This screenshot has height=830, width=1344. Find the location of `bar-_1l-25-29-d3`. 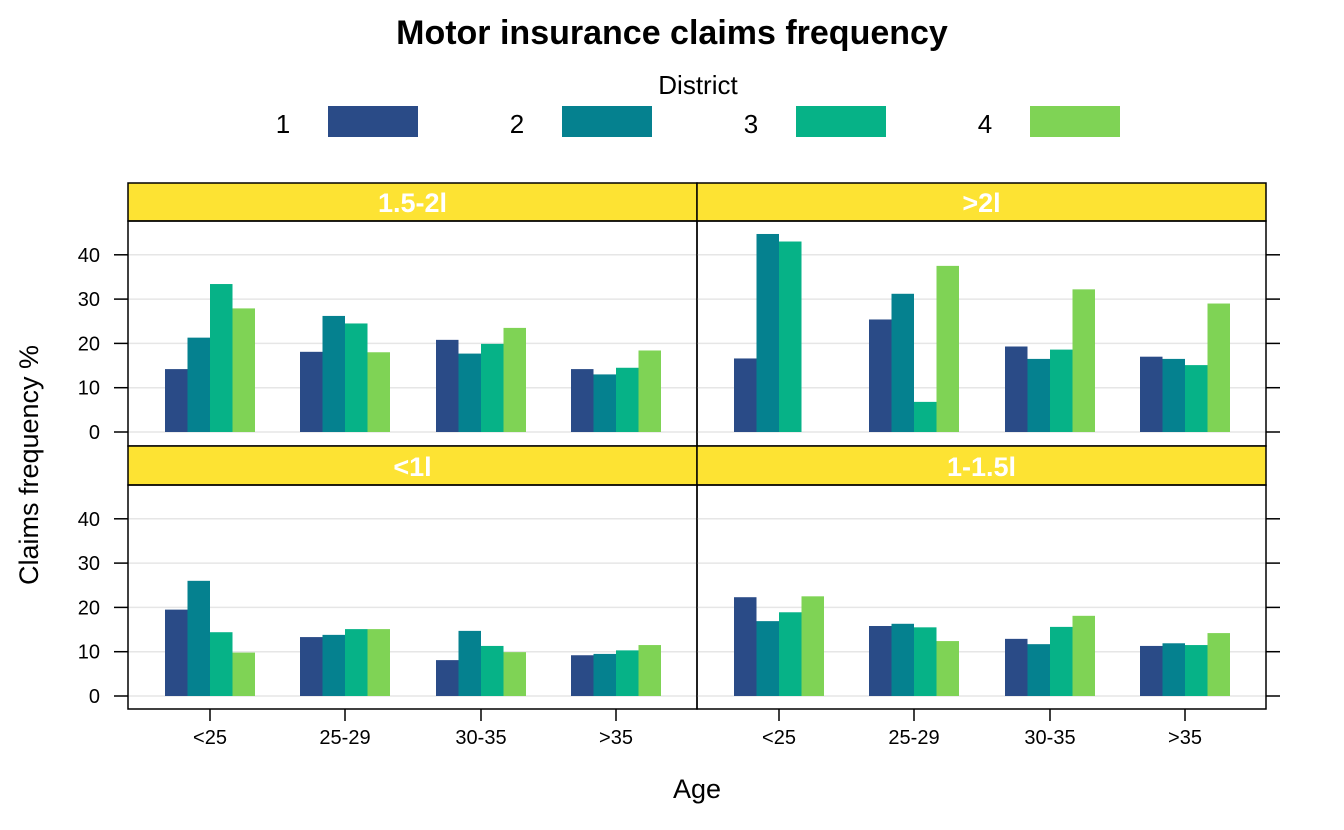

bar-_1l-25-29-d3 is located at coordinates (356, 662).